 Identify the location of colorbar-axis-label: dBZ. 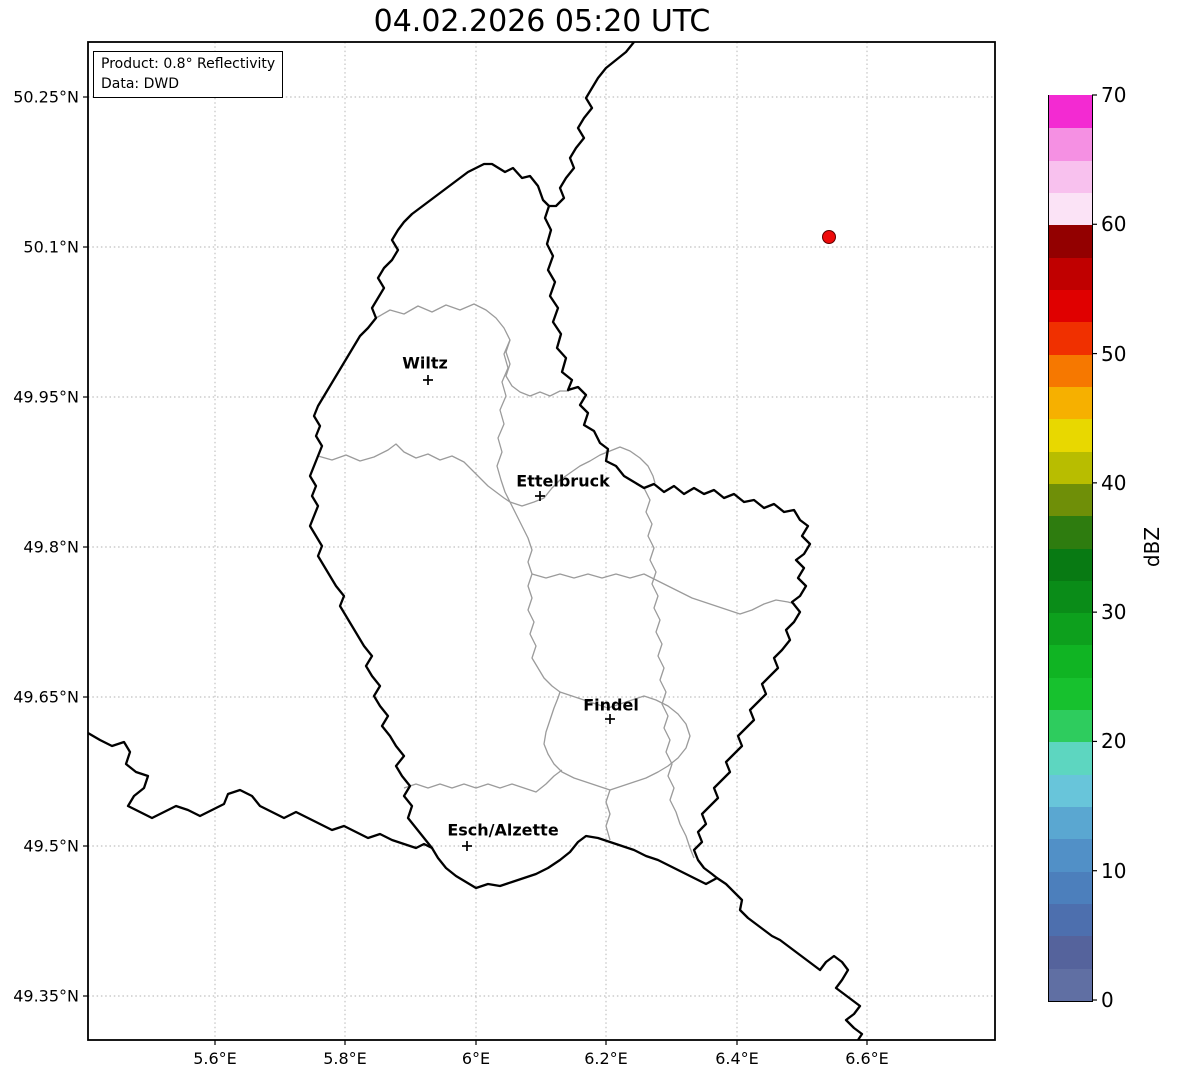
(1152, 547).